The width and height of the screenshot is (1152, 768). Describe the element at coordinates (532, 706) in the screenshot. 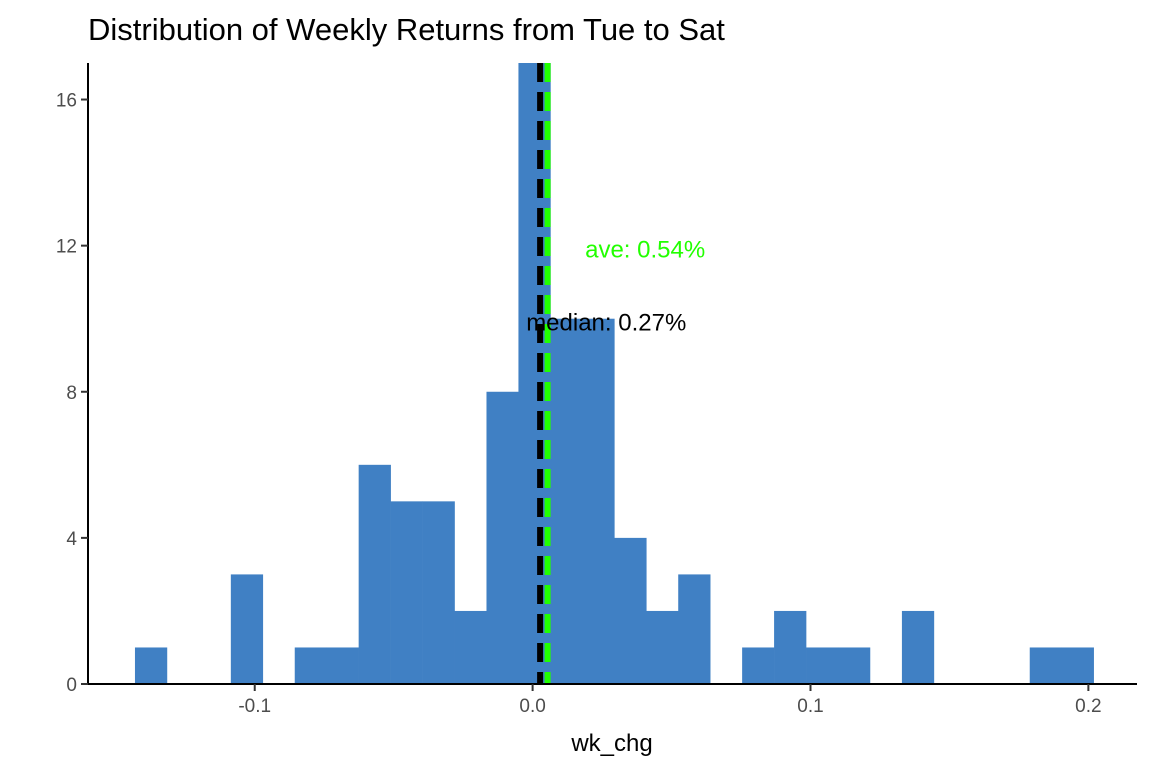

I see `x-tick-label: 0.0` at that location.